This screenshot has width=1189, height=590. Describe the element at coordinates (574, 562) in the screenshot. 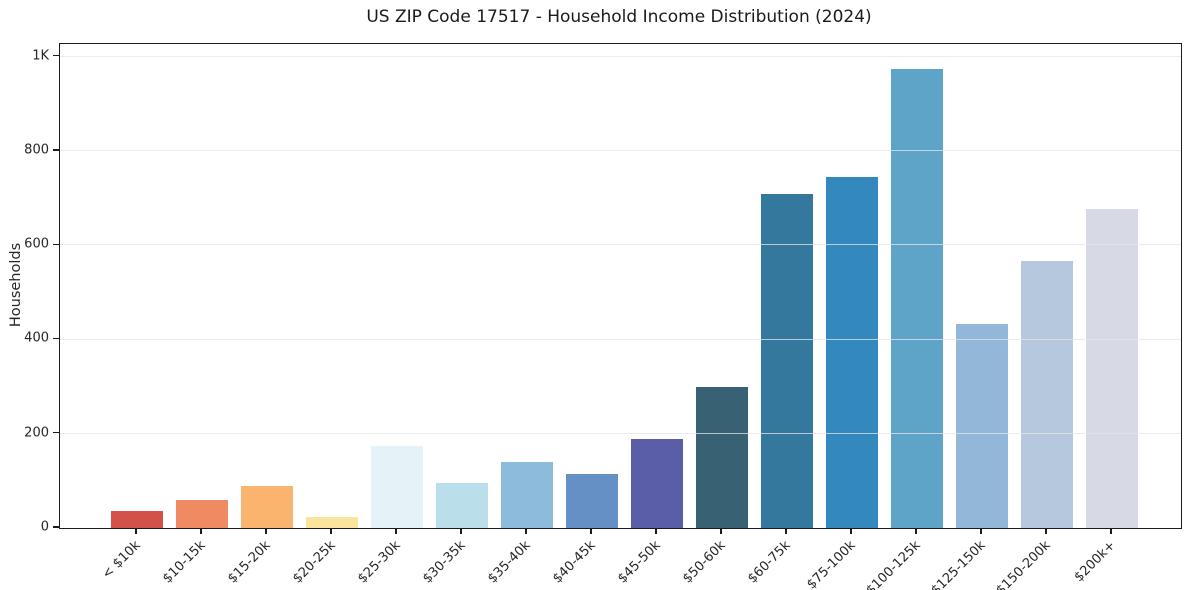

I see `x-tick-label: $40-45k` at that location.